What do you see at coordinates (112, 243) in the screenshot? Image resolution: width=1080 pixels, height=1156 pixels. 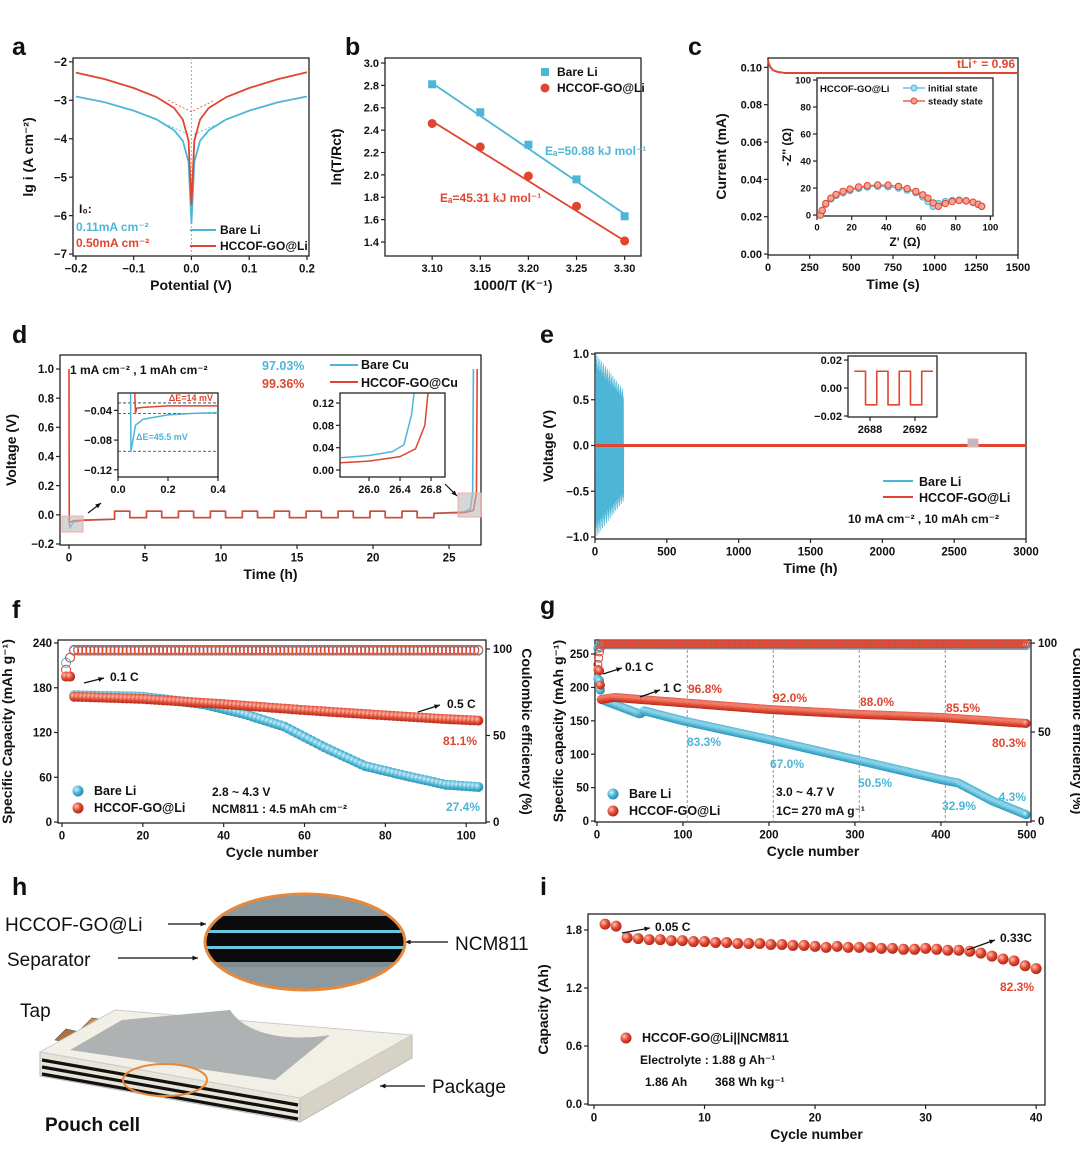 I see `exchange-current-hccof: 0.50mA cm⁻²` at bounding box center [112, 243].